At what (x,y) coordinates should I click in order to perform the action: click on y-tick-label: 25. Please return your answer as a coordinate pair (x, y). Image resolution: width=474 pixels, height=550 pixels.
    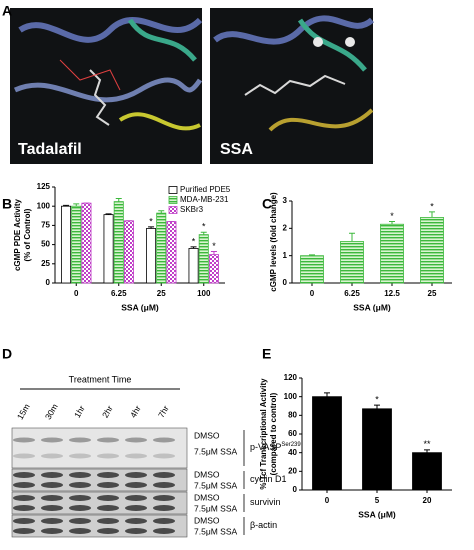
    Looking at the image, I should click on (45, 263).